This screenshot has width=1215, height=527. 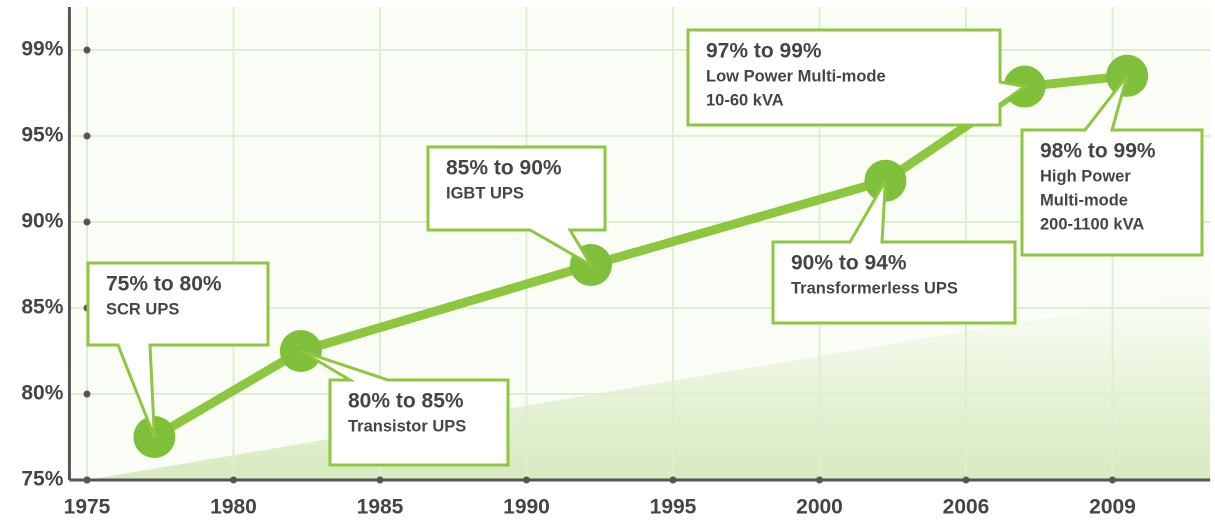 I want to click on x-tick-label: 1985, so click(x=380, y=507).